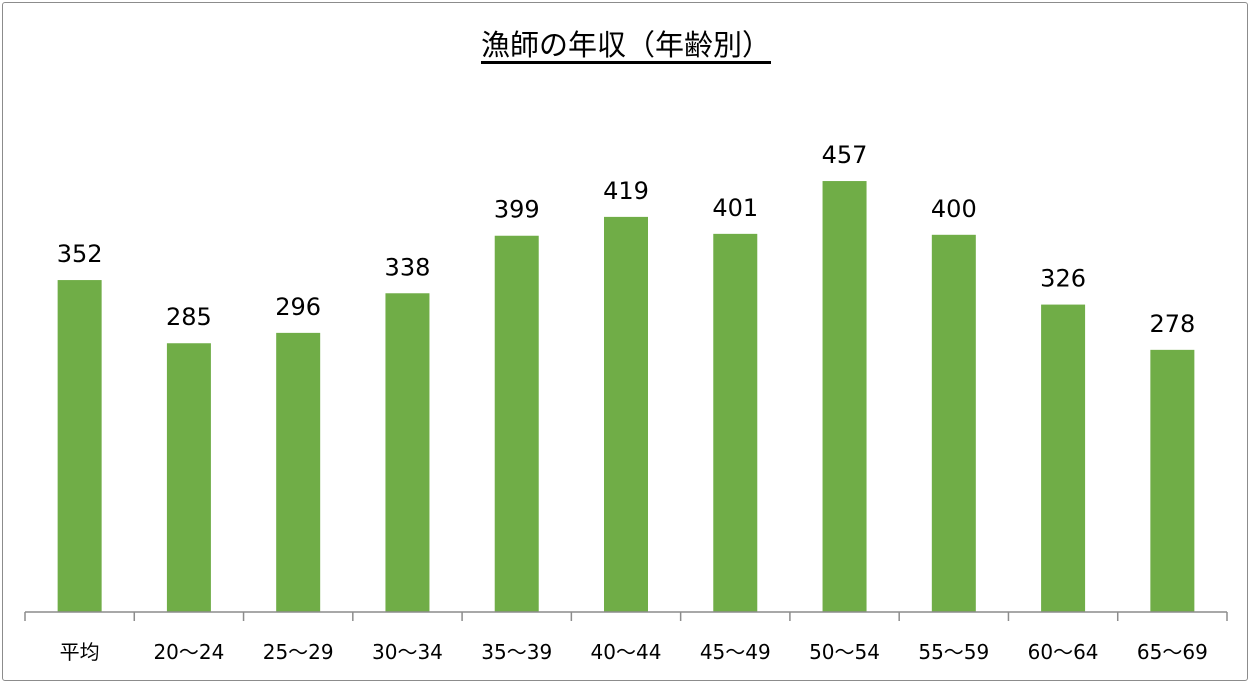  Describe the element at coordinates (1063, 279) in the screenshot. I see `data-label: 326` at that location.